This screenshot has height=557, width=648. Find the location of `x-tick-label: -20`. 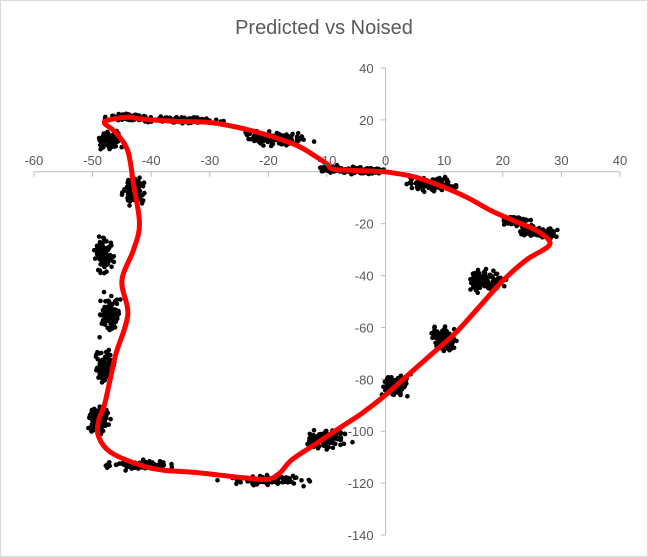

x-tick-label: -20 is located at coordinates (268, 160).